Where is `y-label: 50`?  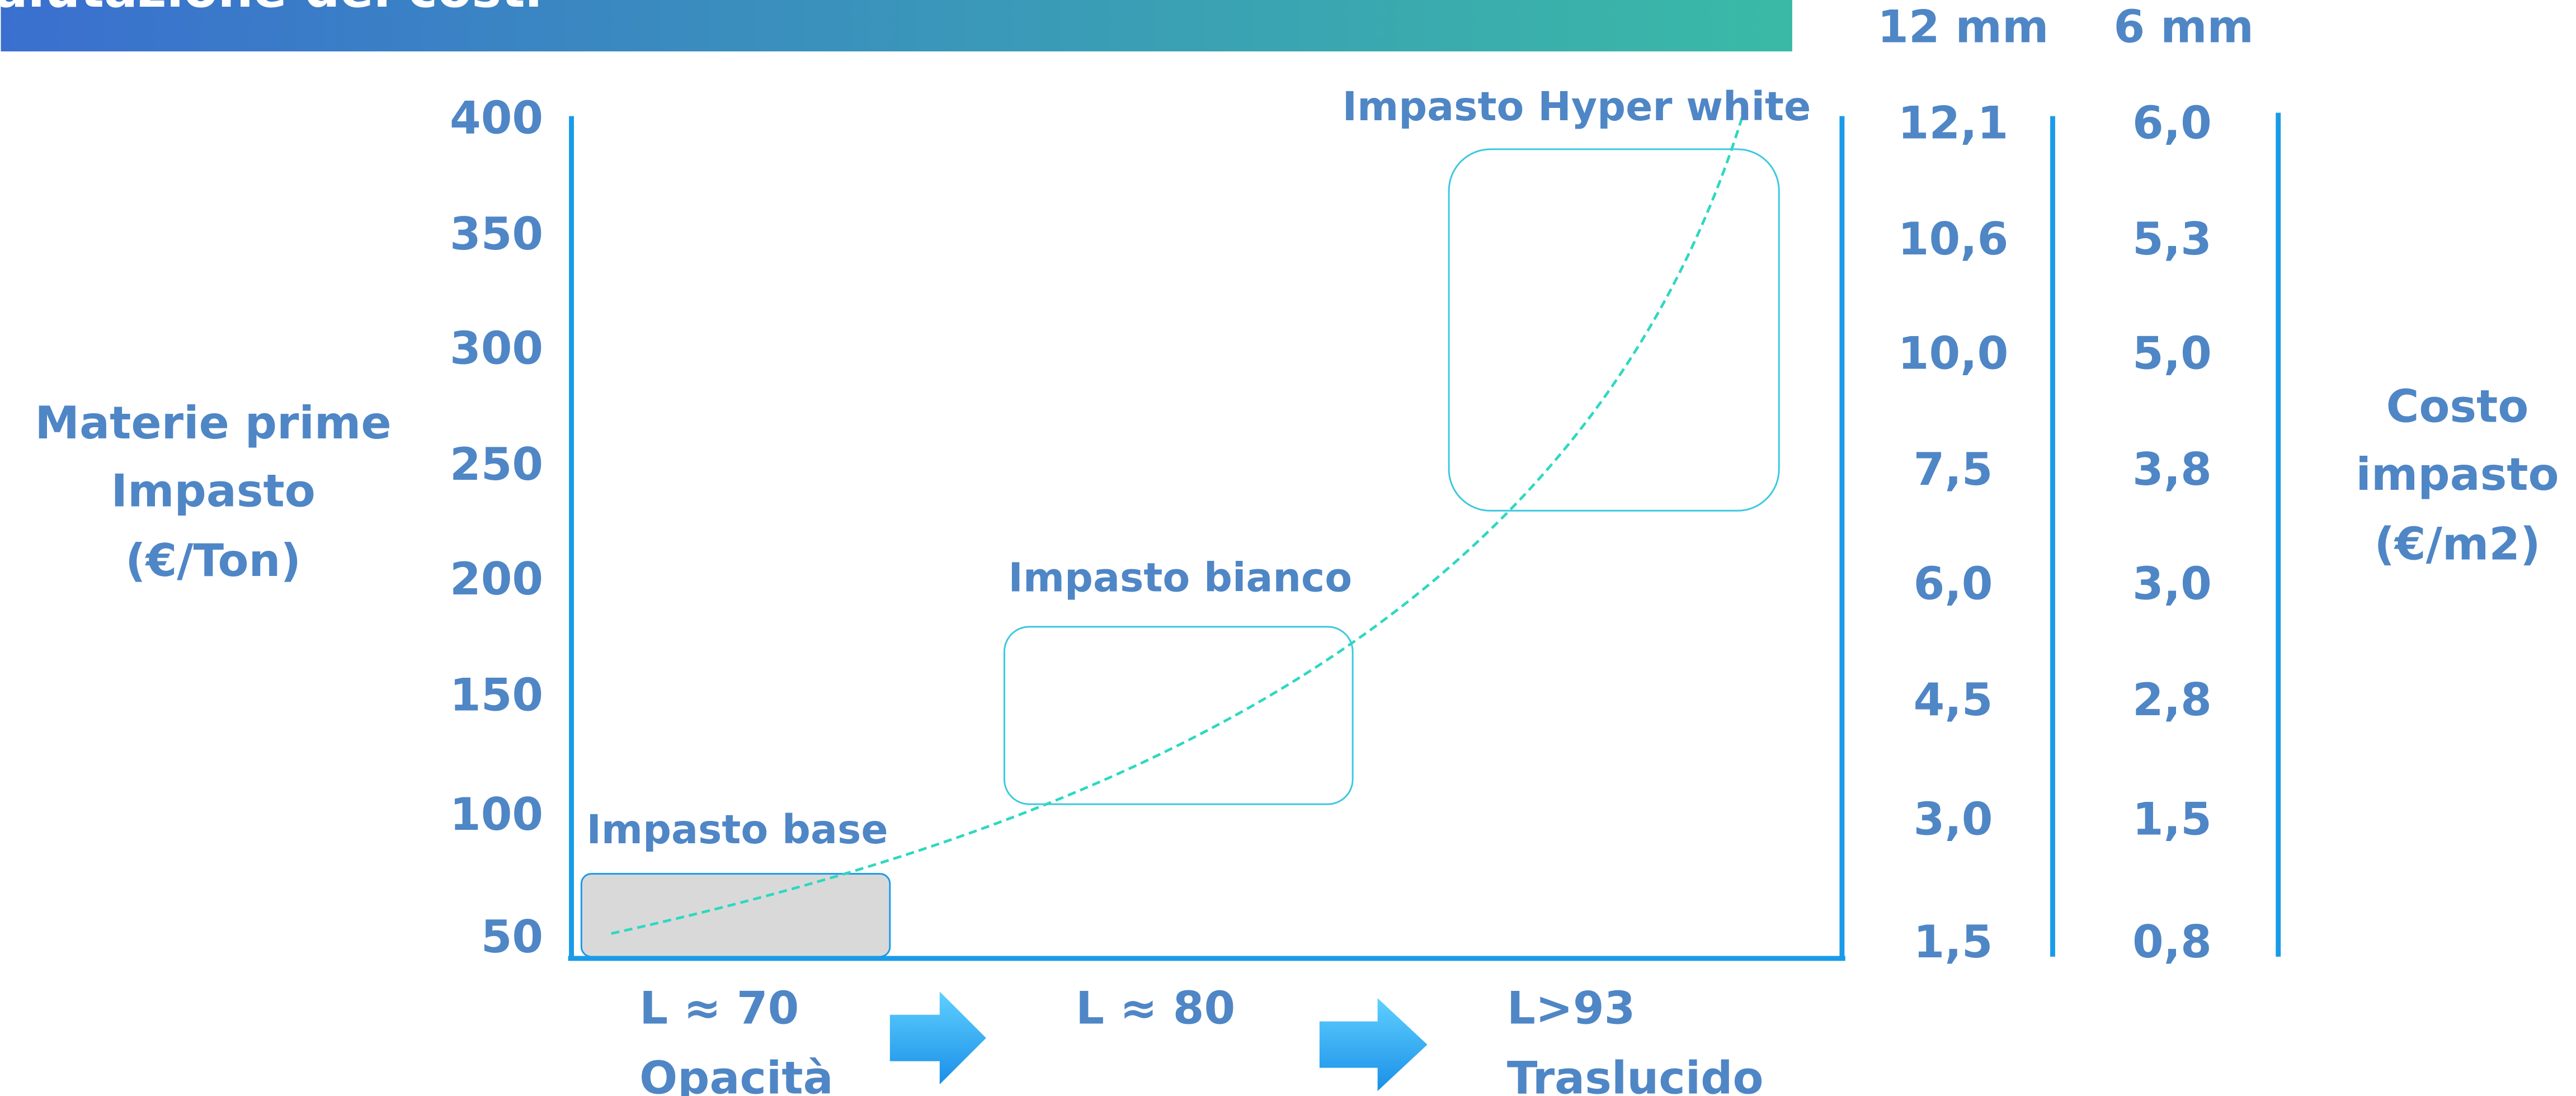
y-label: 50 is located at coordinates (512, 937).